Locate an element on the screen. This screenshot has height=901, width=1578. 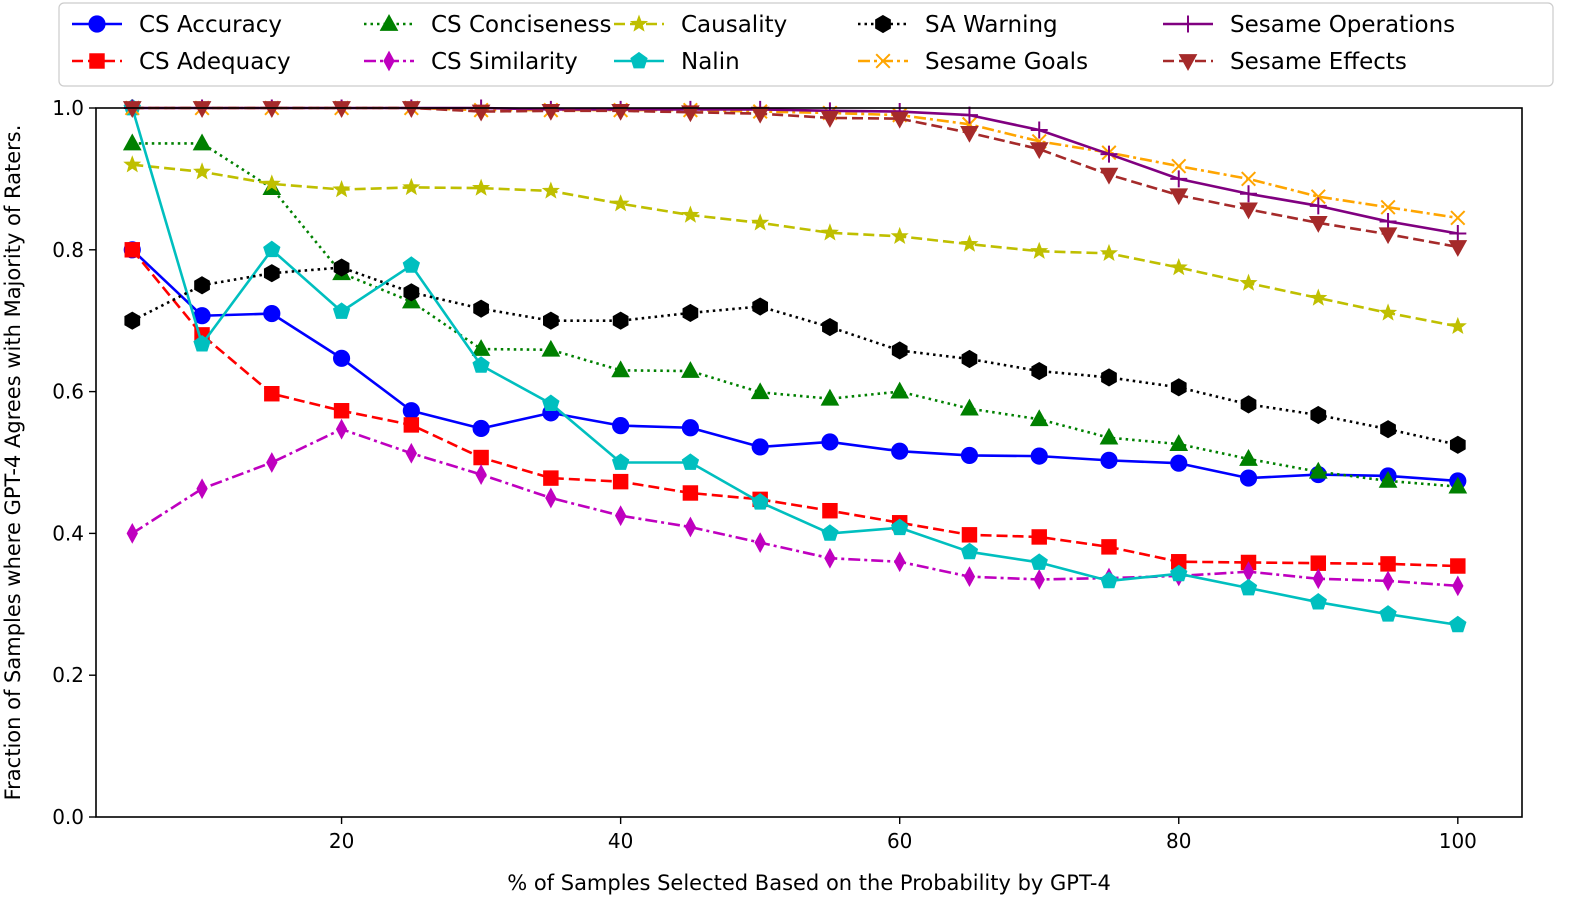
legend-item-sesame-effects: Sesame Effects is located at coordinates (1285, 62).